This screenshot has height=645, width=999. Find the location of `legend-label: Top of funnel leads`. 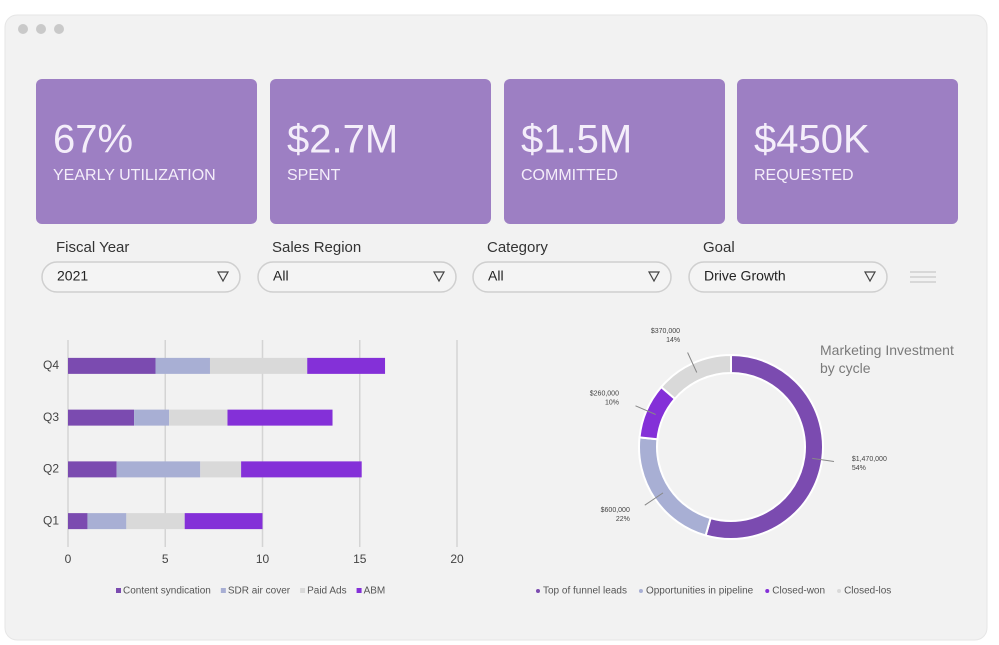

legend-label: Top of funnel leads is located at coordinates (585, 591).